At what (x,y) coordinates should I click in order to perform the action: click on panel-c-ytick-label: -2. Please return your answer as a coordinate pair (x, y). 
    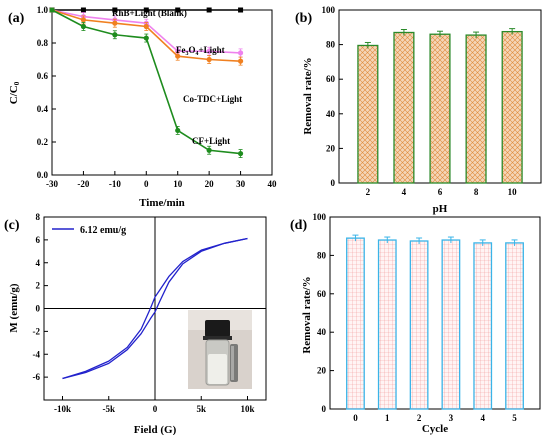
    Looking at the image, I should click on (37, 331).